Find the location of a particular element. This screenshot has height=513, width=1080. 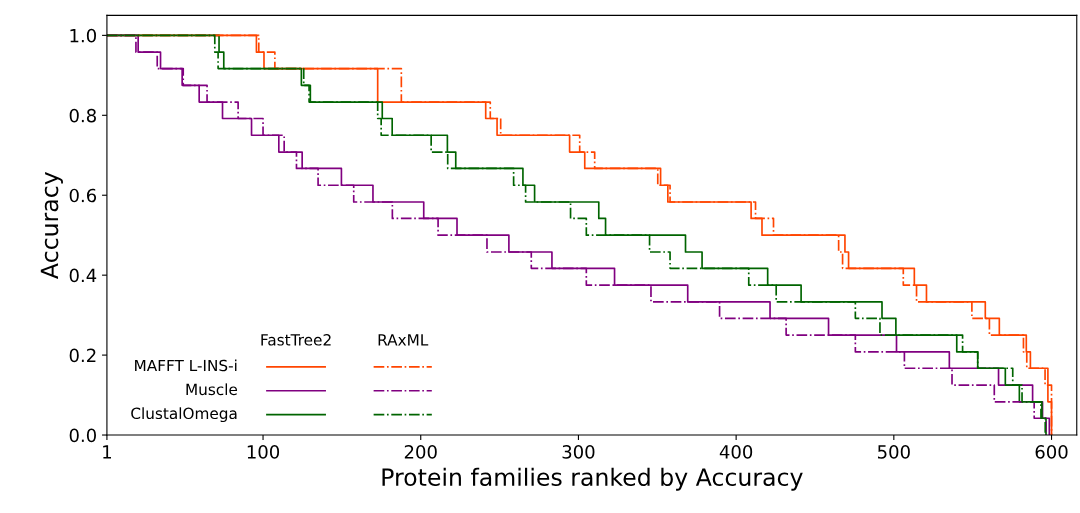

y-tick-label: 0.0 is located at coordinates (82, 435).